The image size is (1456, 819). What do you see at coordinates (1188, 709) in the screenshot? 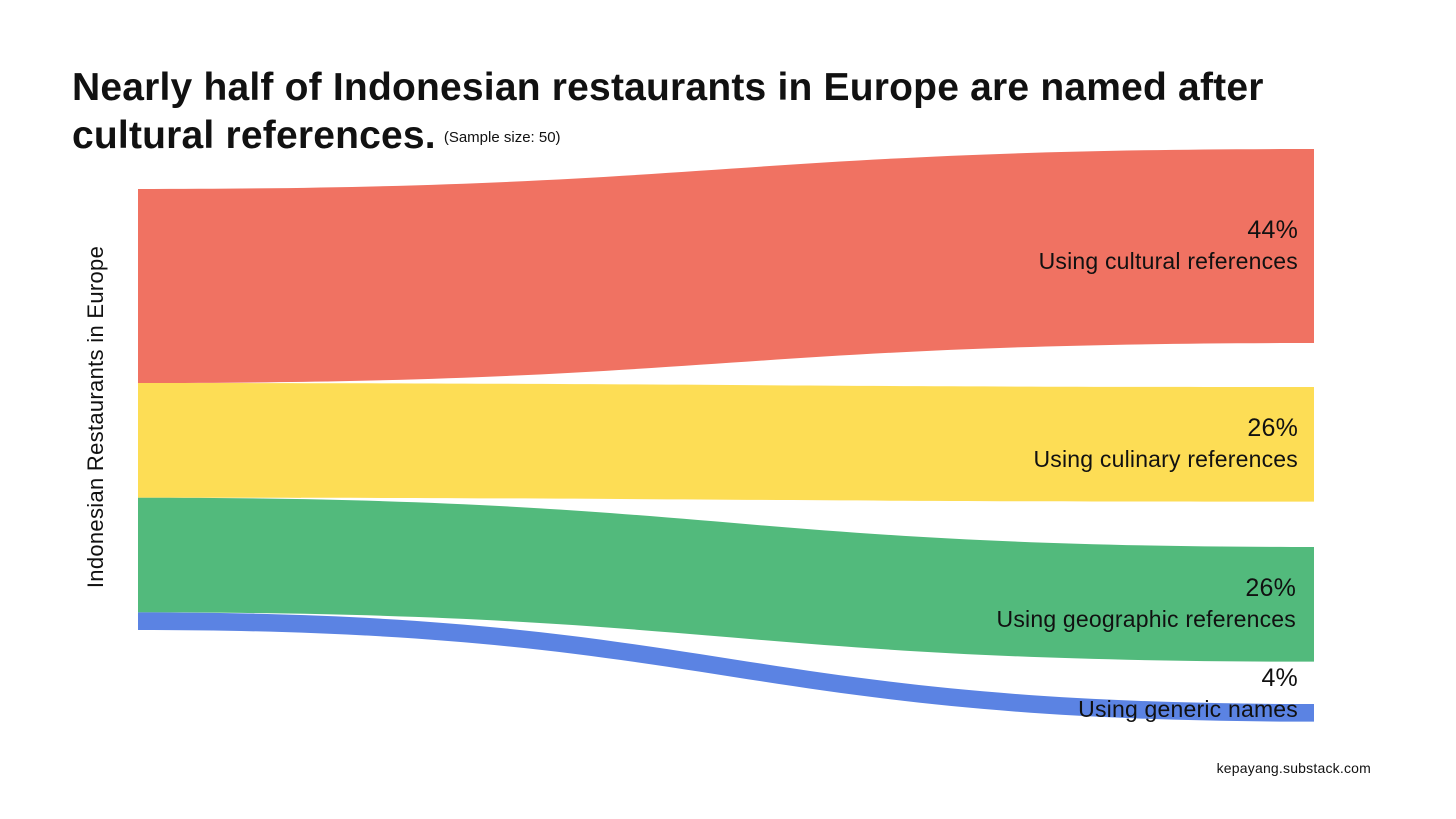
I see `flow-name-label: Using generic names` at bounding box center [1188, 709].